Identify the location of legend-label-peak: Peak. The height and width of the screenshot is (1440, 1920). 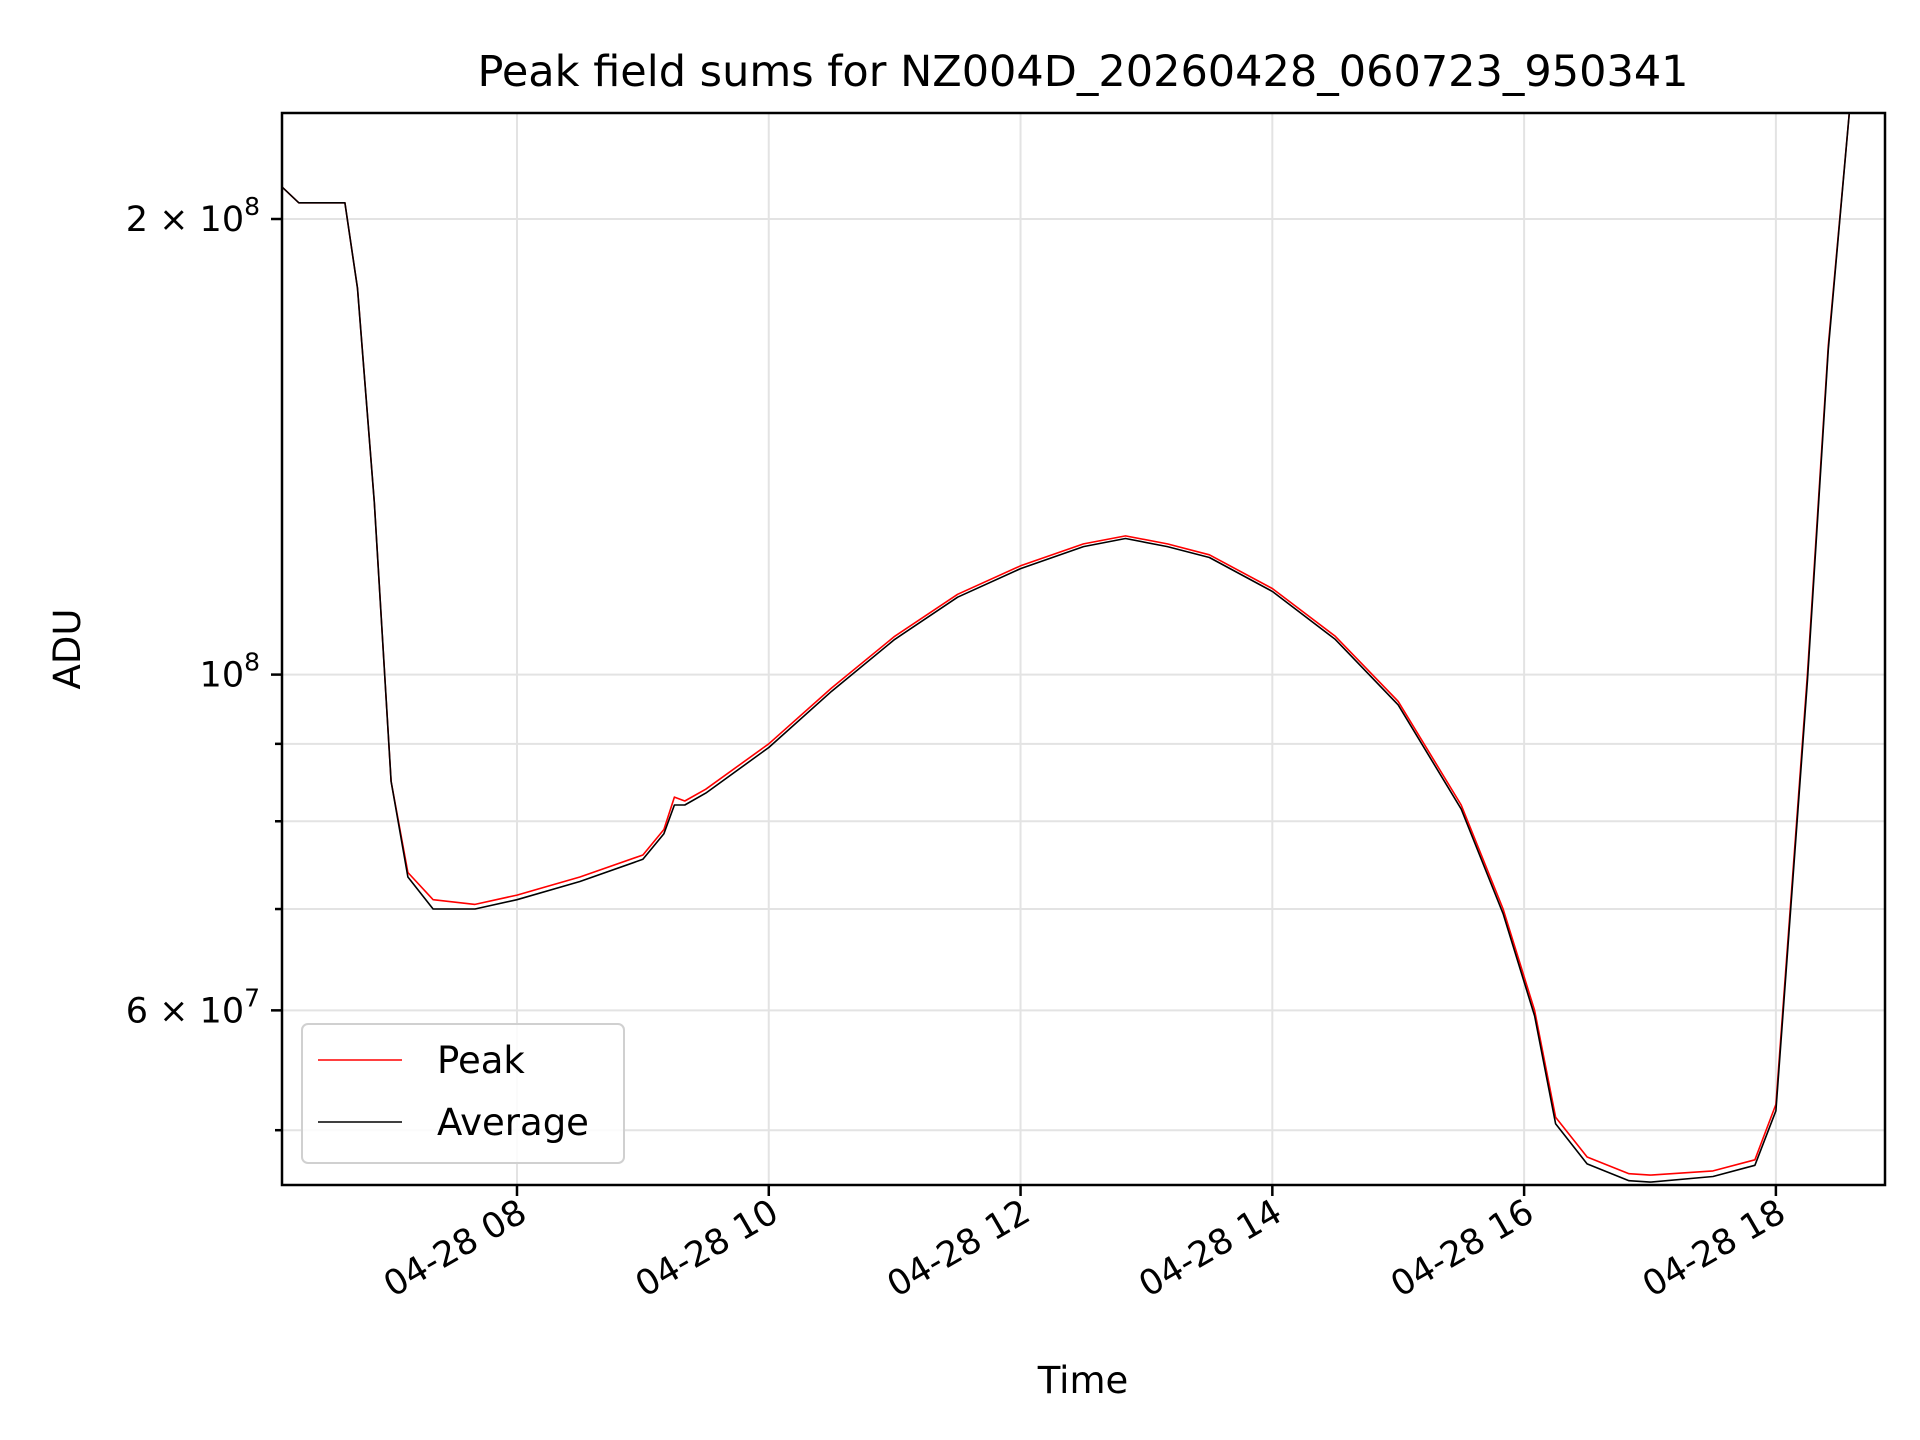
(481, 1060).